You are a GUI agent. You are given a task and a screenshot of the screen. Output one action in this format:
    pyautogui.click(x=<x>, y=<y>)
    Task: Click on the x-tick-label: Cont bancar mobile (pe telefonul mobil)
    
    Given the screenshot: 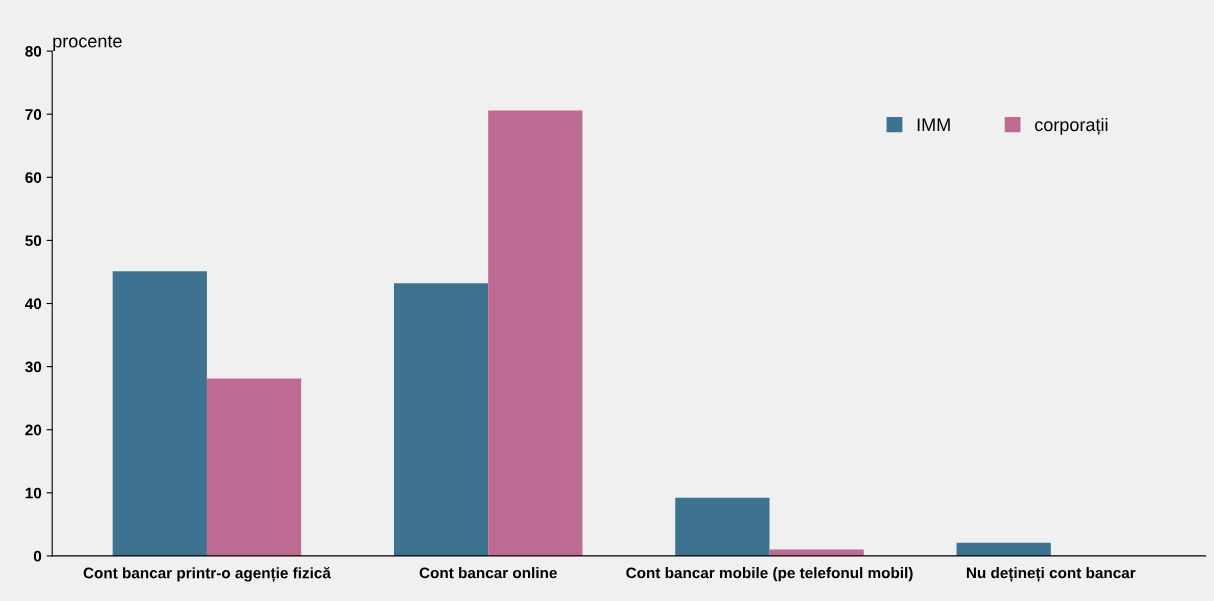 What is the action you would take?
    pyautogui.click(x=769, y=574)
    